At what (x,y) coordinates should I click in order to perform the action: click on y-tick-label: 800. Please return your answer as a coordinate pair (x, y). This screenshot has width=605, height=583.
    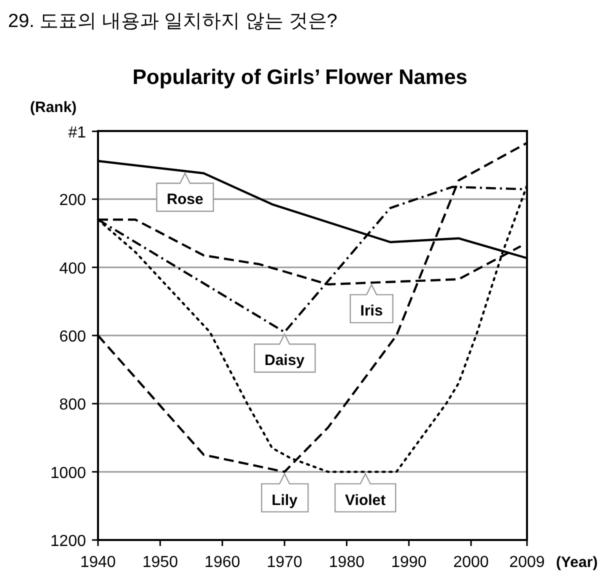
    Looking at the image, I should click on (72, 405).